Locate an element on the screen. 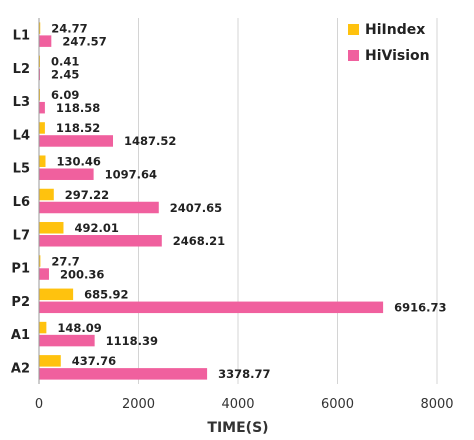 Image resolution: width=474 pixels, height=440 pixels. legend-label-hiindex: HiIndex is located at coordinates (395, 30).